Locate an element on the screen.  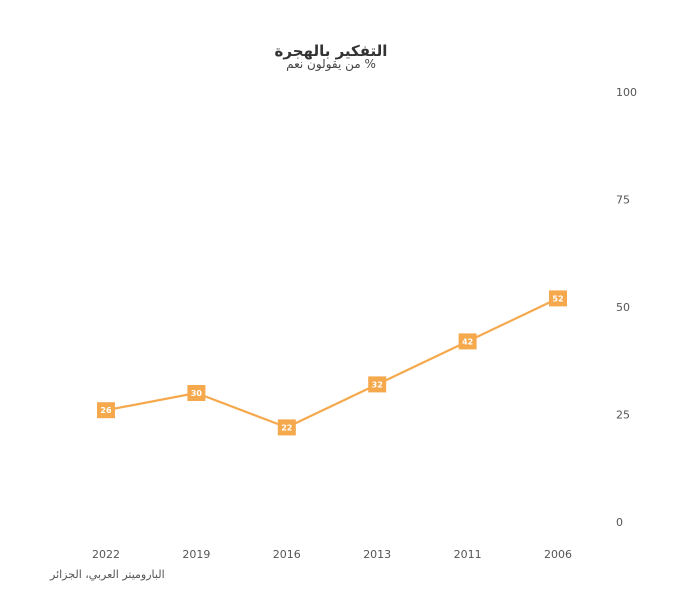
y-tick-label-75: 75 is located at coordinates (623, 200).